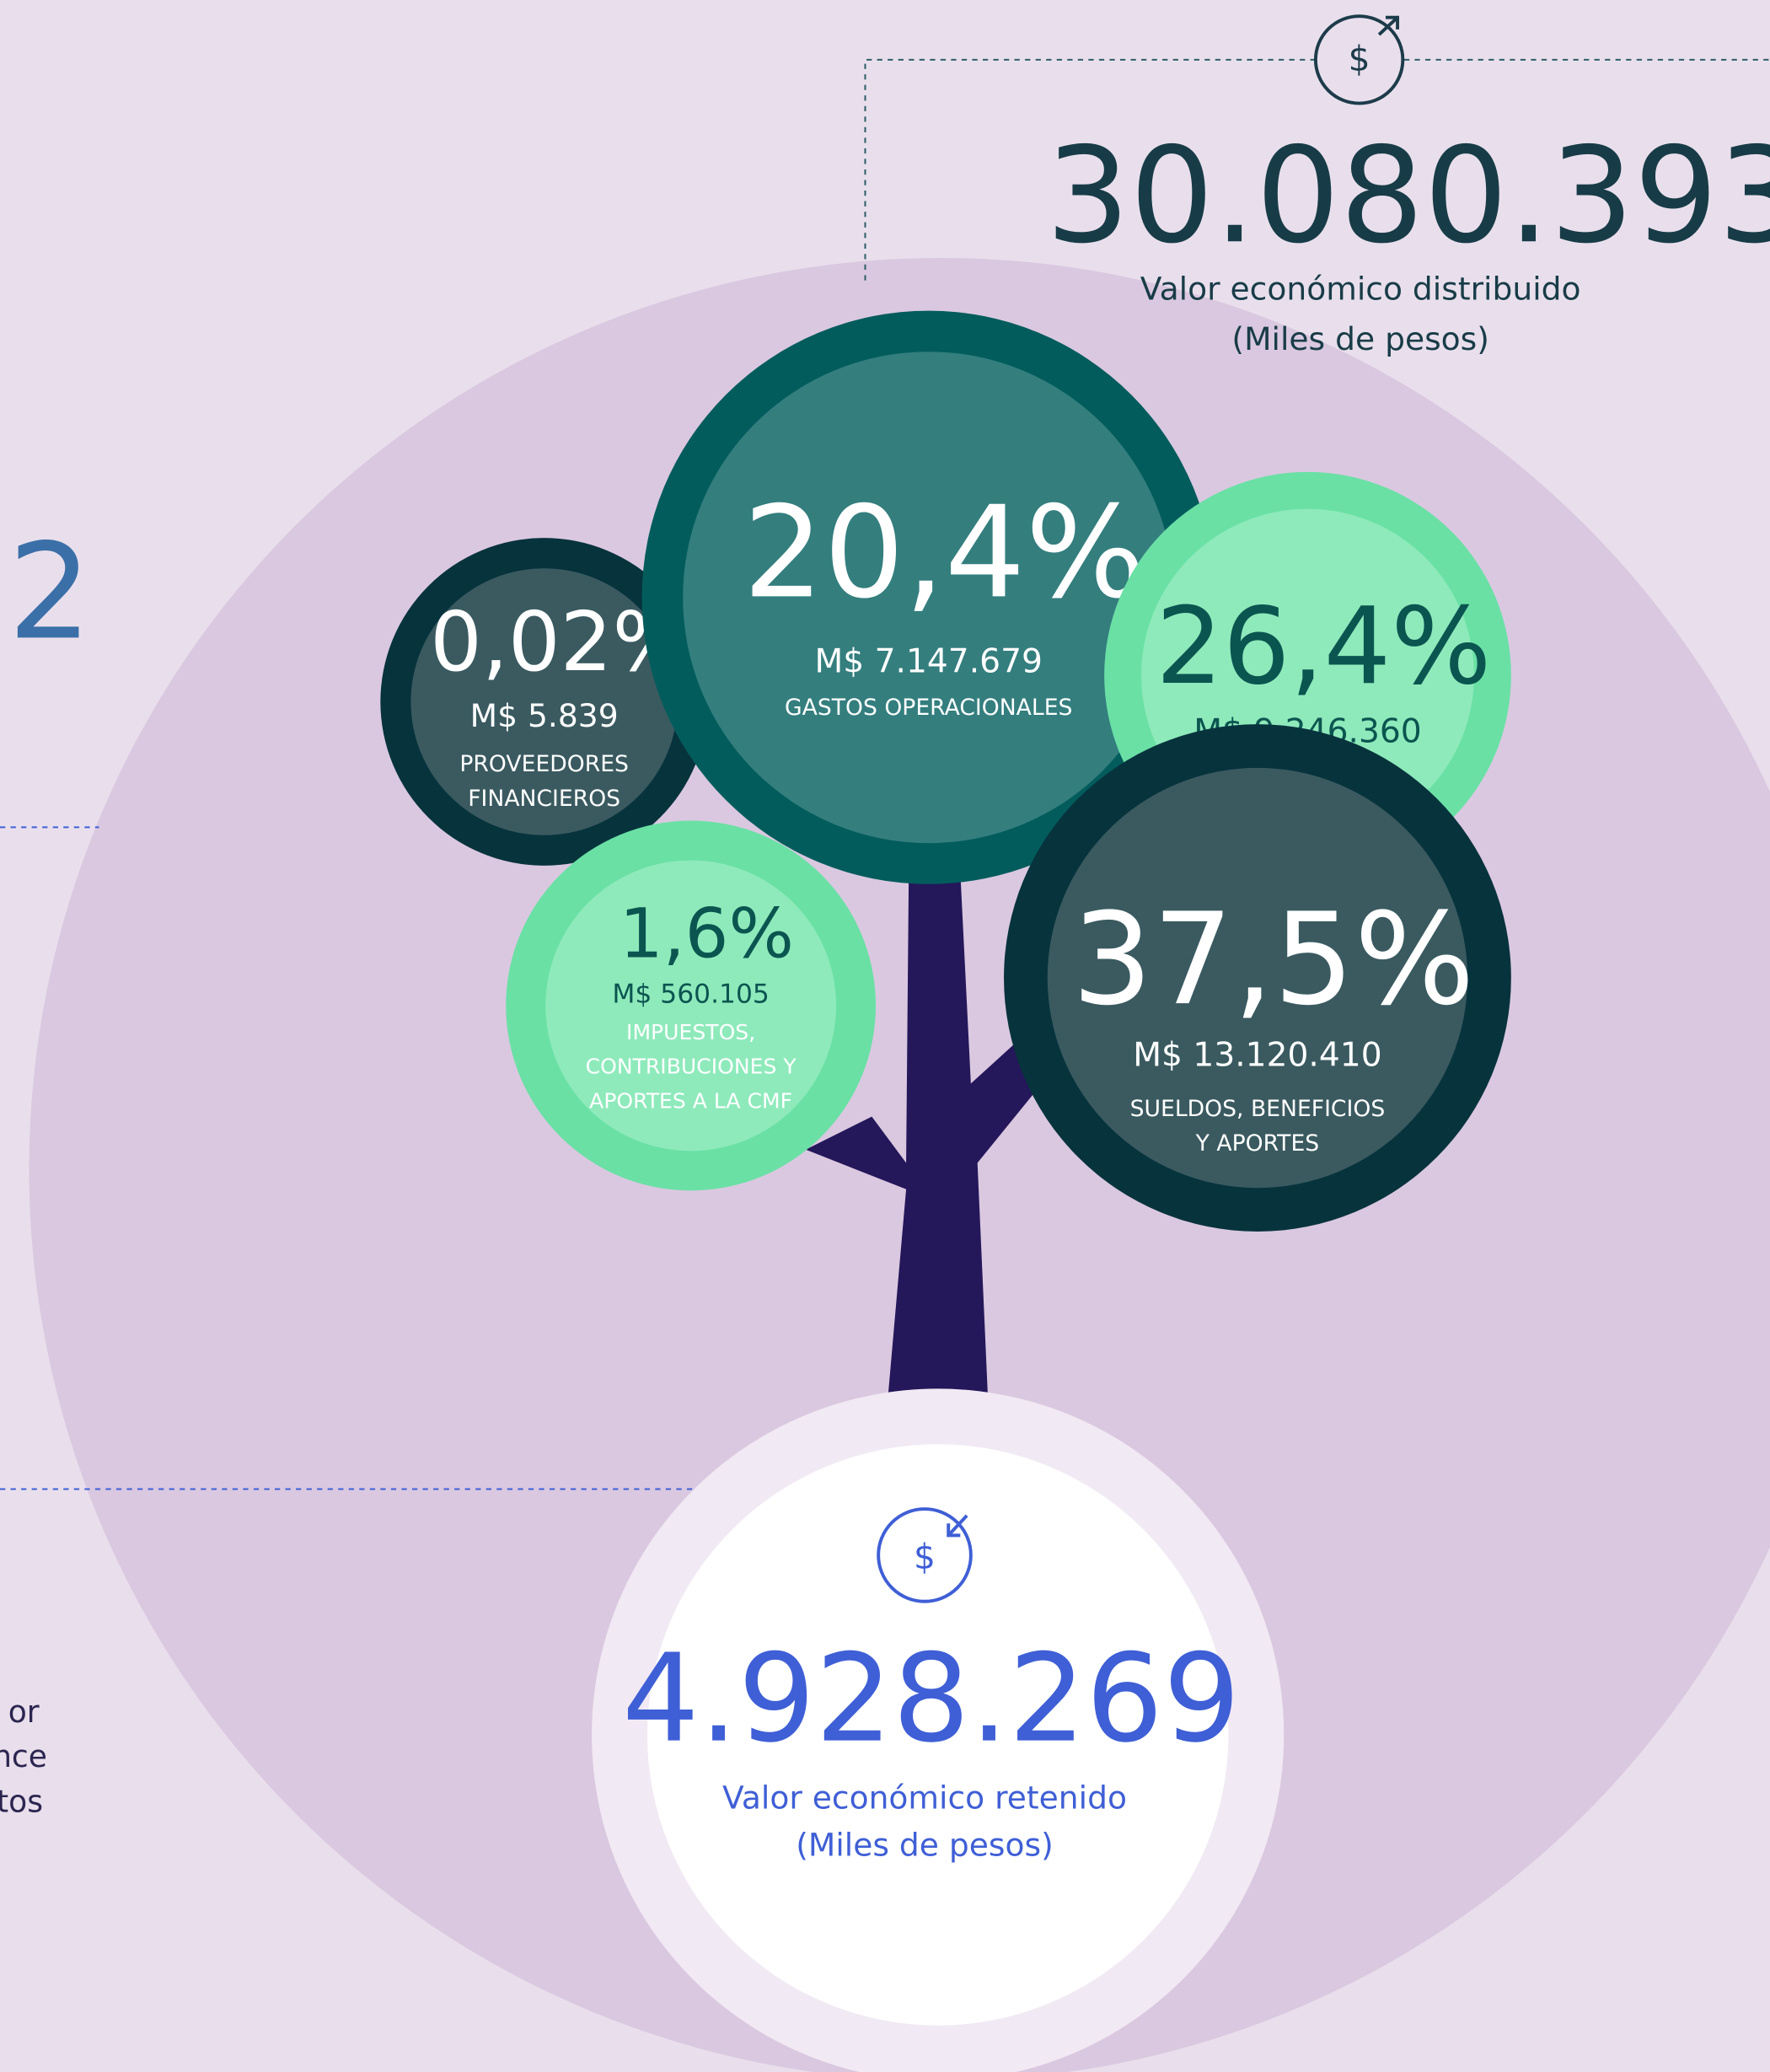 This screenshot has height=2072, width=1770. I want to click on left-fragment: nce, so click(23, 1757).